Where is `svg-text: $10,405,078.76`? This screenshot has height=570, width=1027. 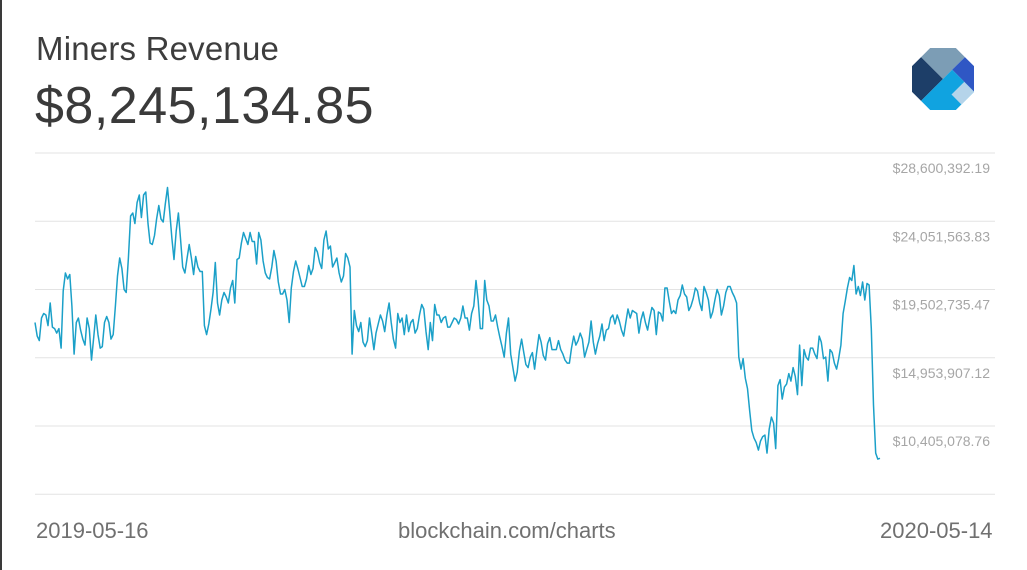 svg-text: $10,405,078.76 is located at coordinates (942, 441).